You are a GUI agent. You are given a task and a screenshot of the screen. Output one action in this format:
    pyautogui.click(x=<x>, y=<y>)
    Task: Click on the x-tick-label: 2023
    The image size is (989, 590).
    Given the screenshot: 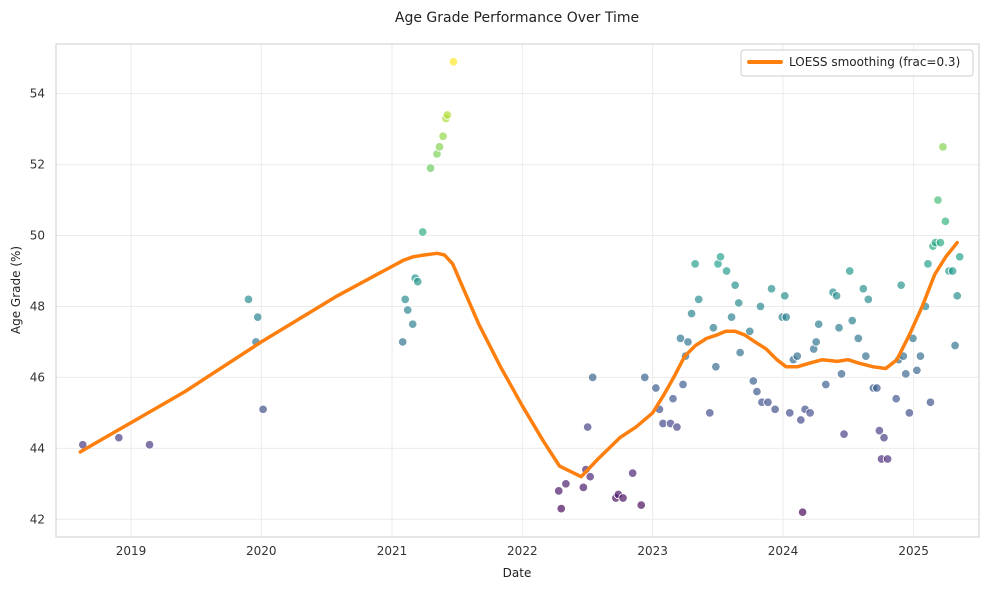 What is the action you would take?
    pyautogui.click(x=652, y=551)
    